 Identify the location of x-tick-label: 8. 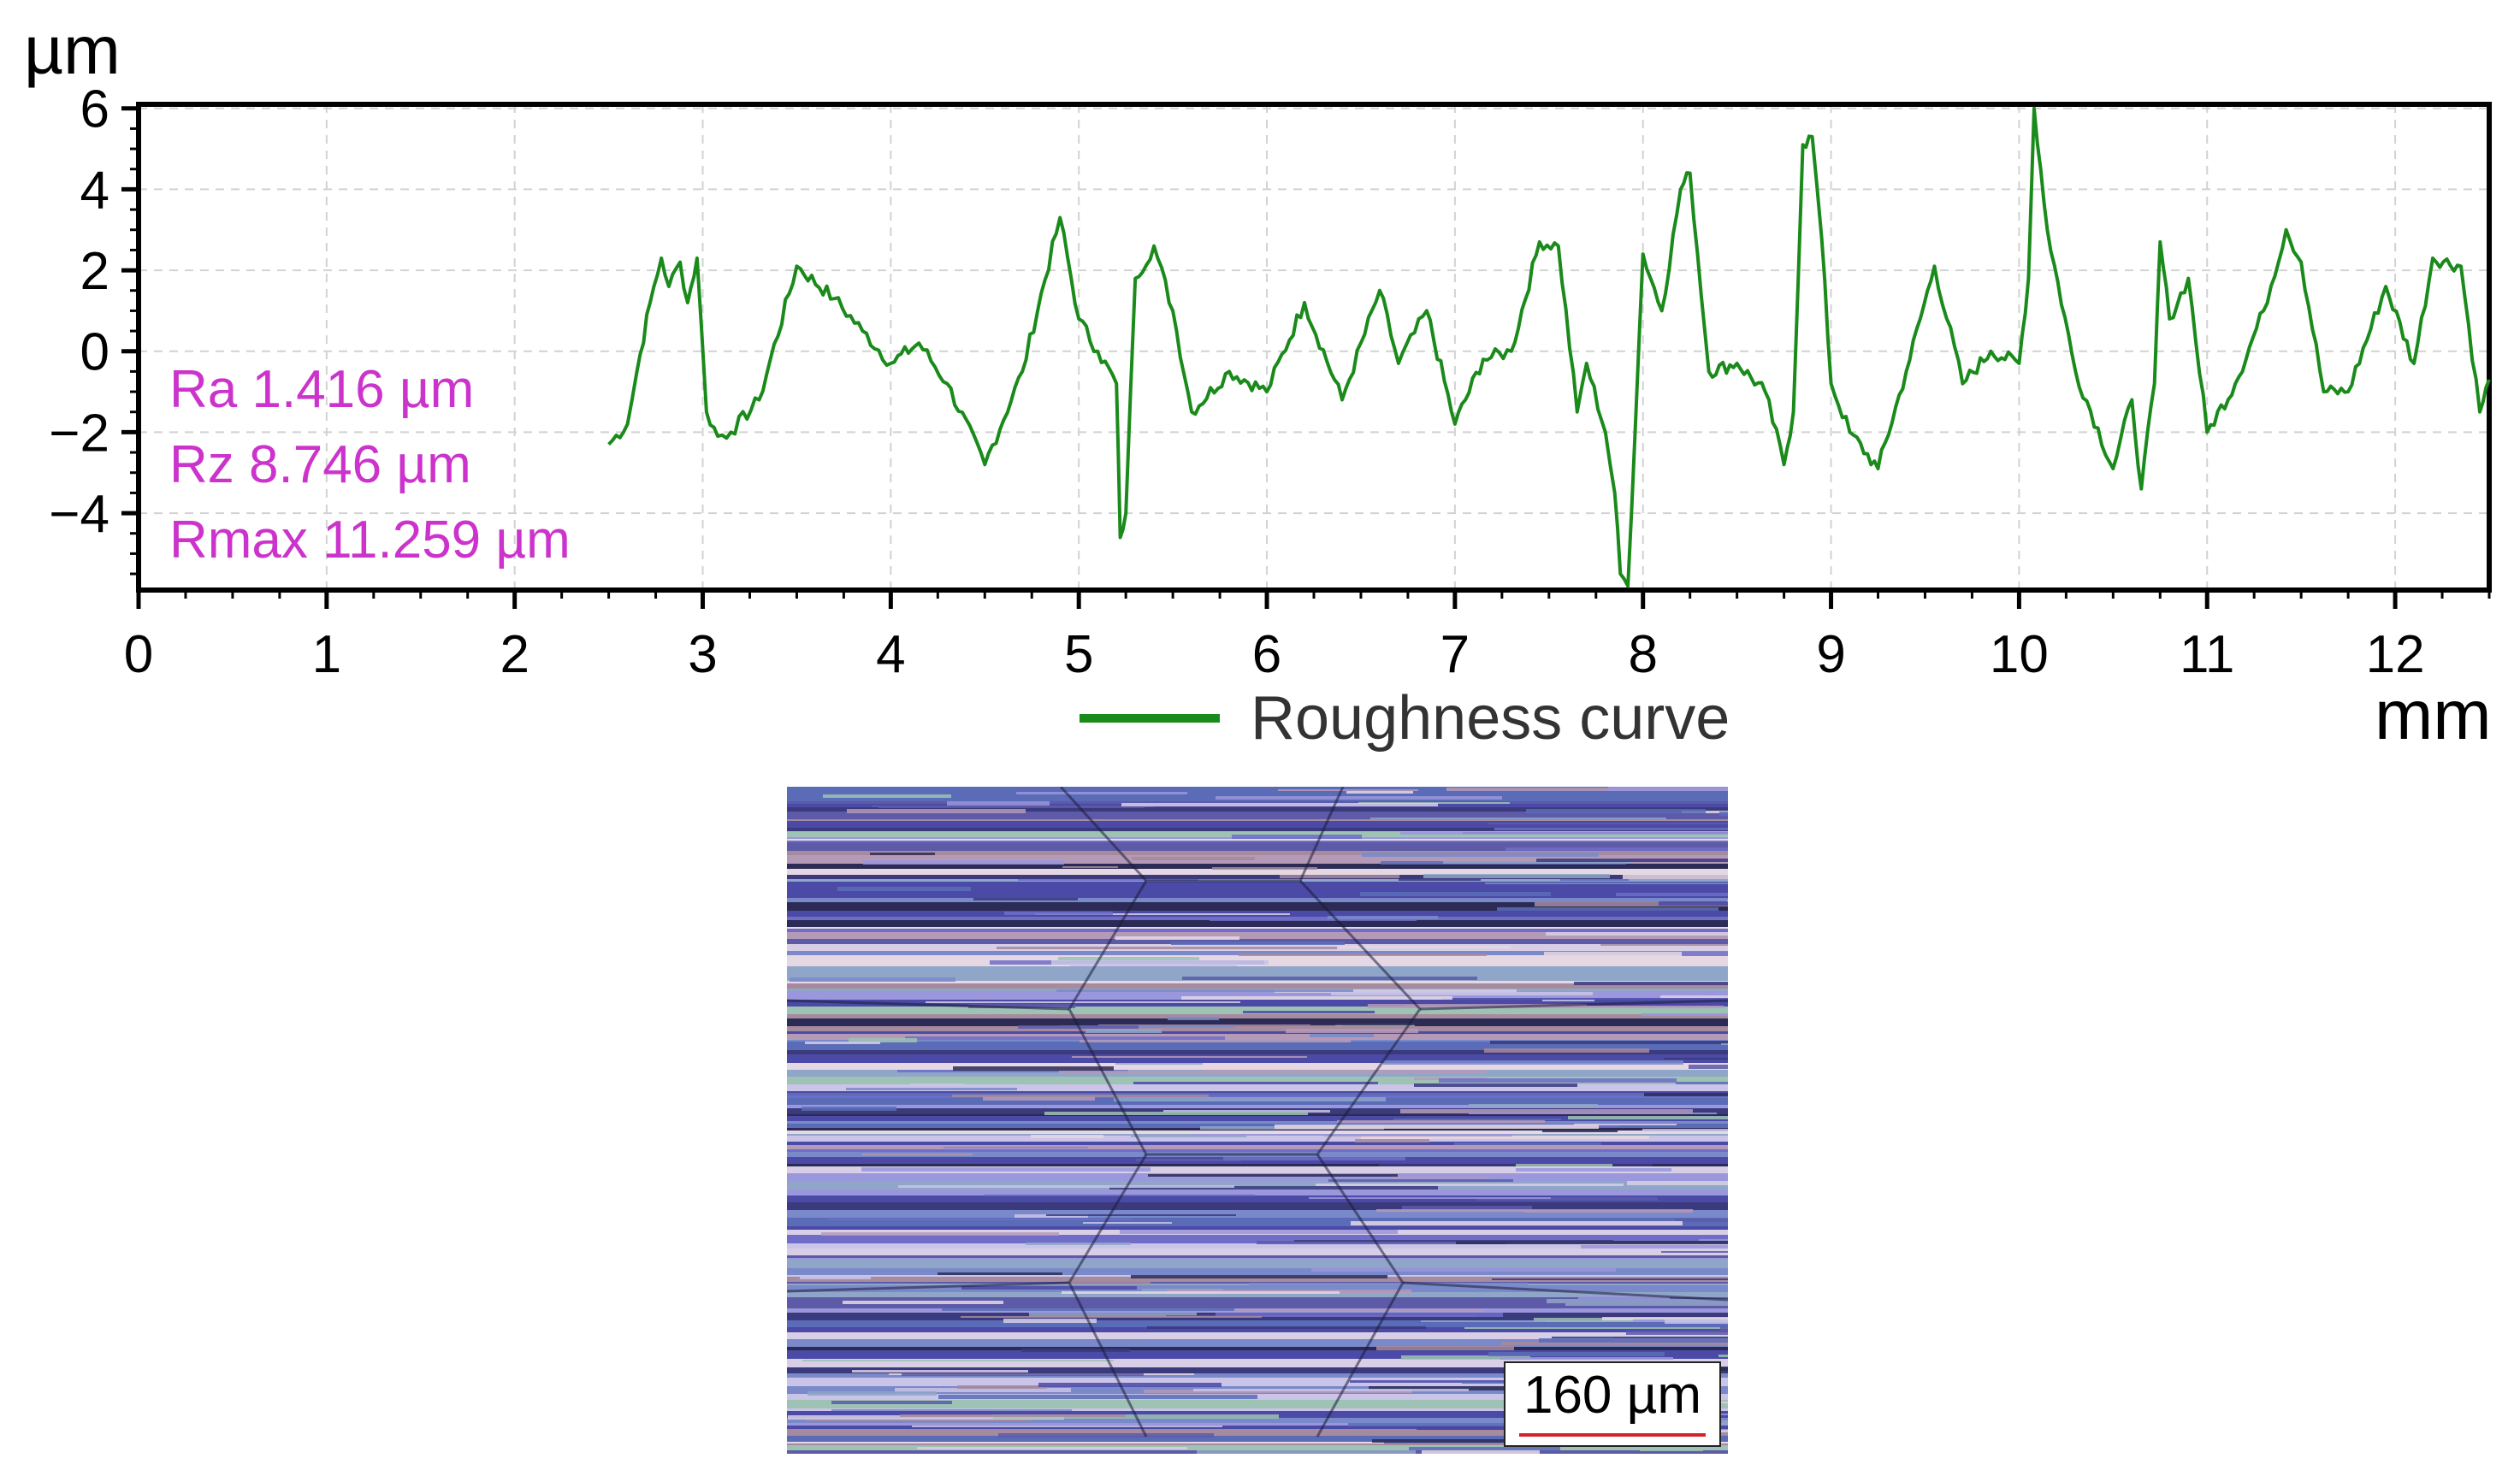
(1643, 655).